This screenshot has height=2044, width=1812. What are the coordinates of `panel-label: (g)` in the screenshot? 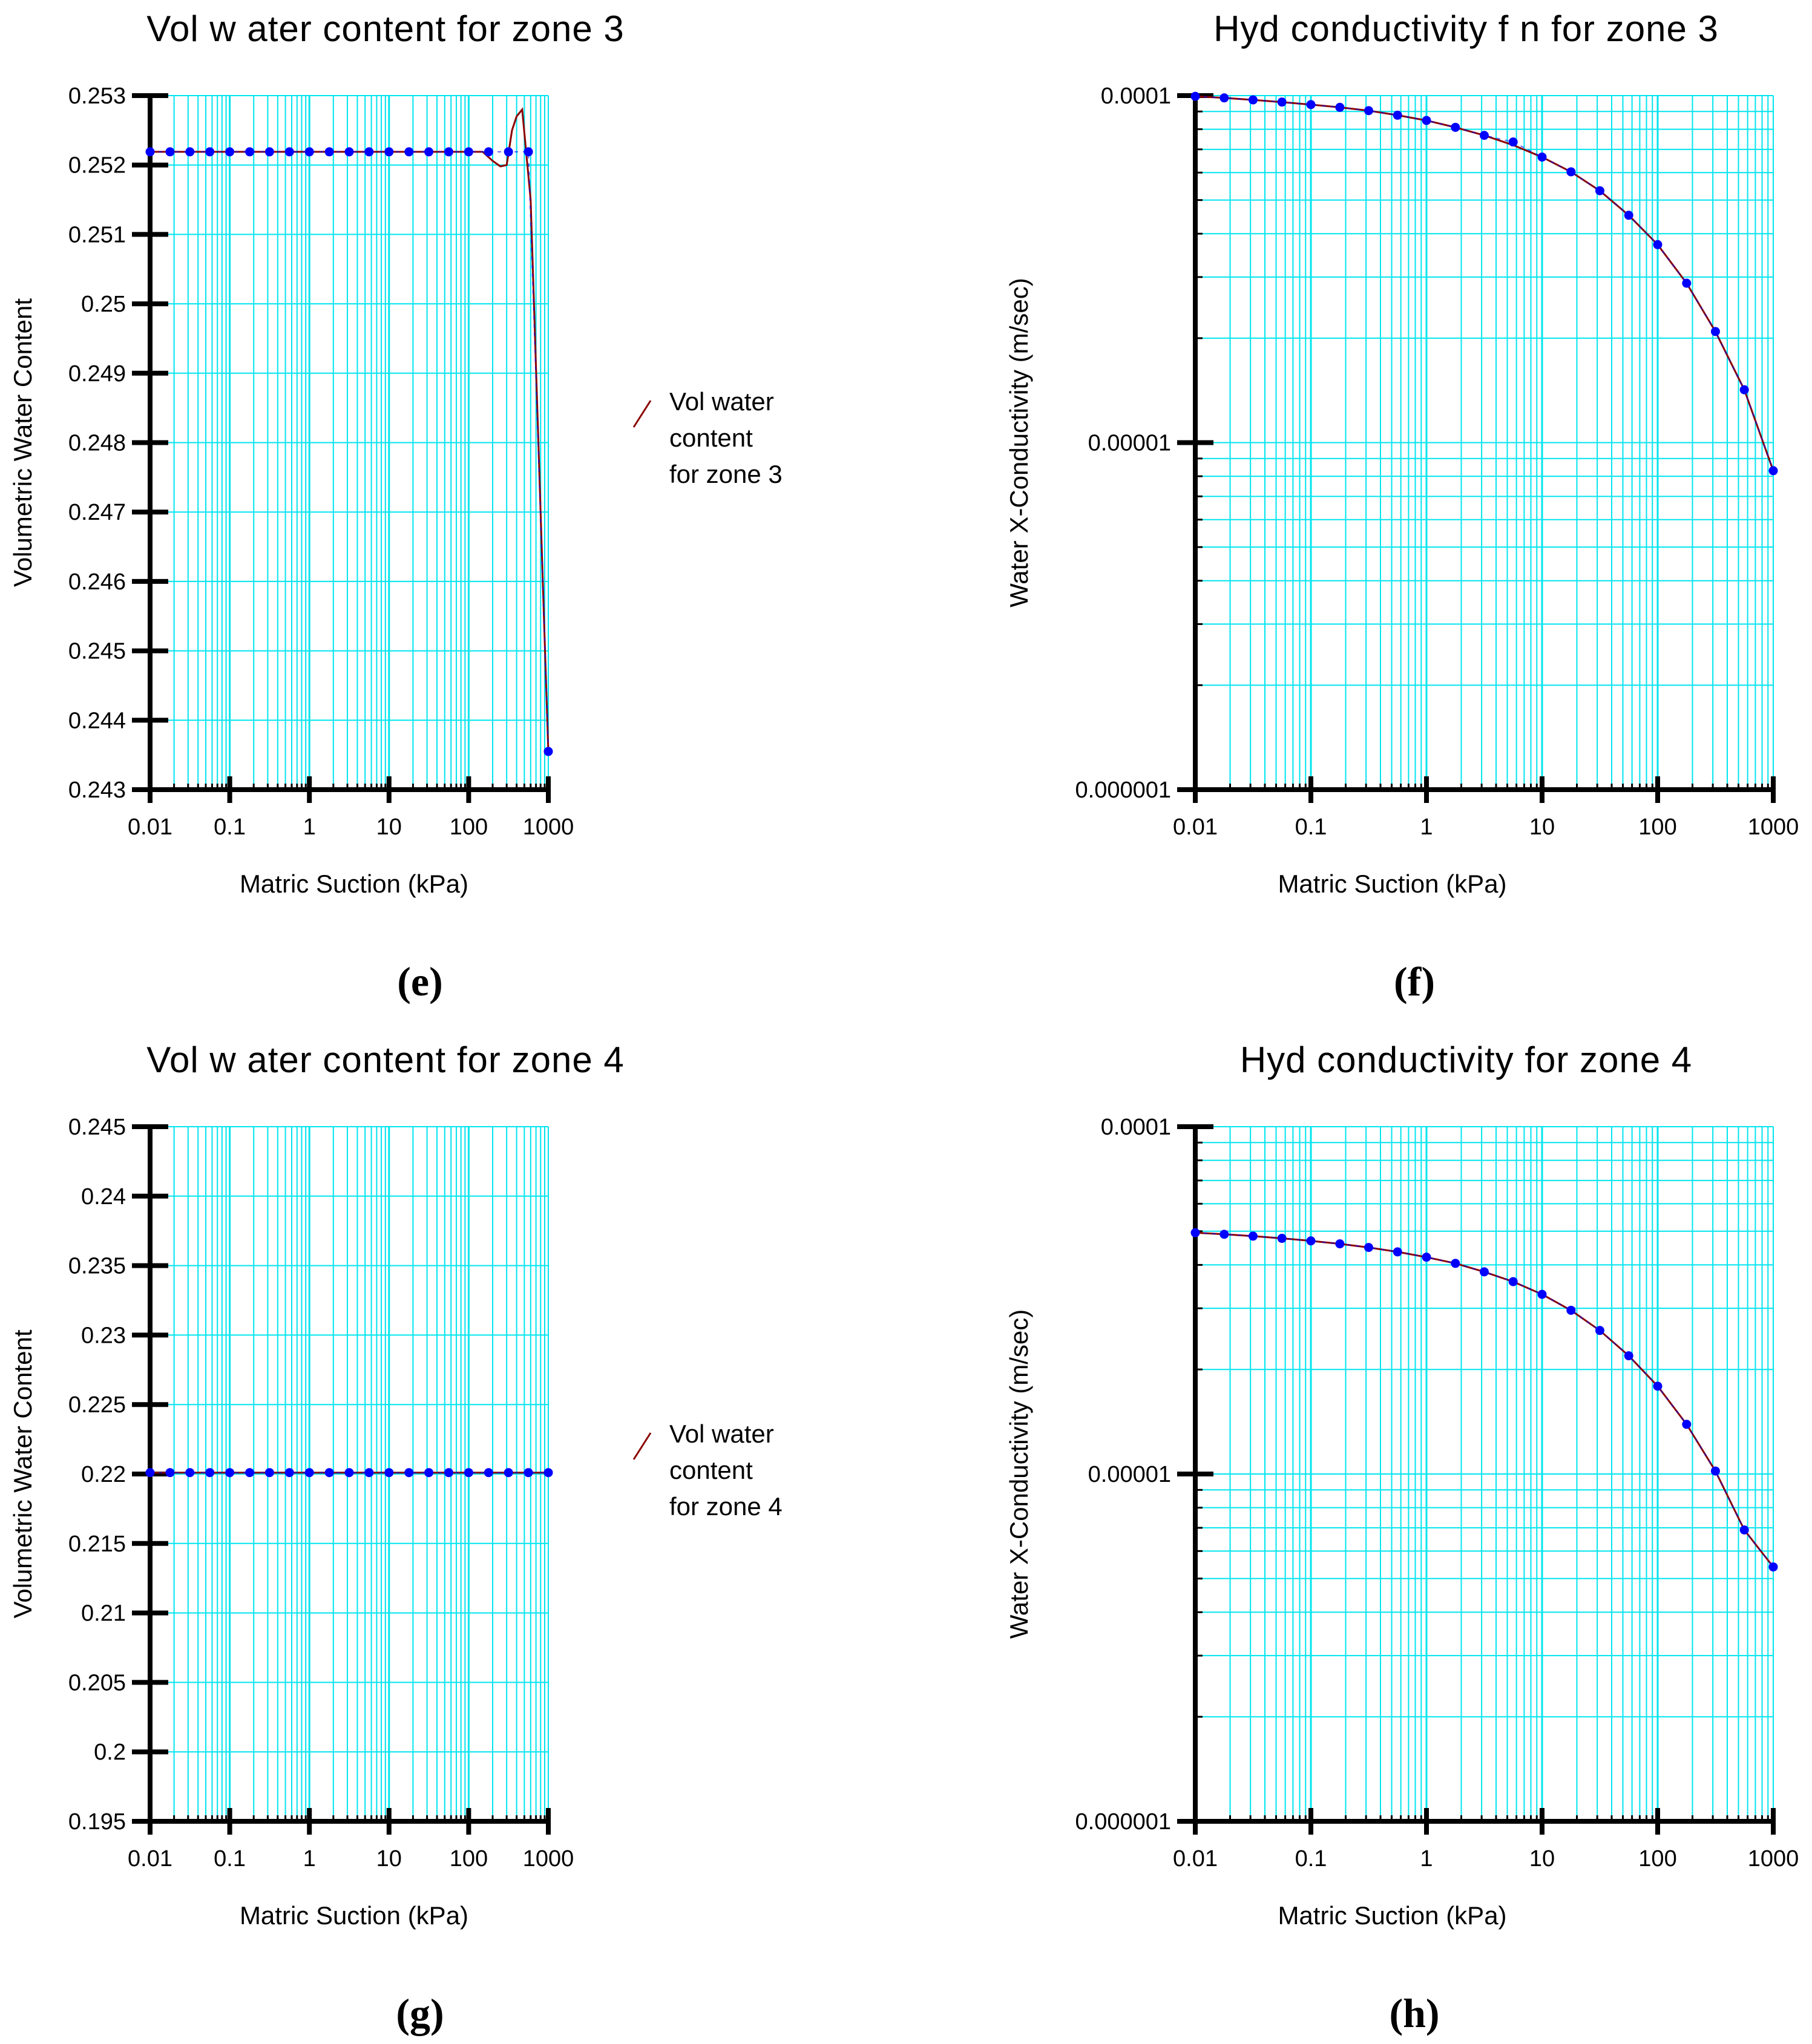 It's located at (420, 2013).